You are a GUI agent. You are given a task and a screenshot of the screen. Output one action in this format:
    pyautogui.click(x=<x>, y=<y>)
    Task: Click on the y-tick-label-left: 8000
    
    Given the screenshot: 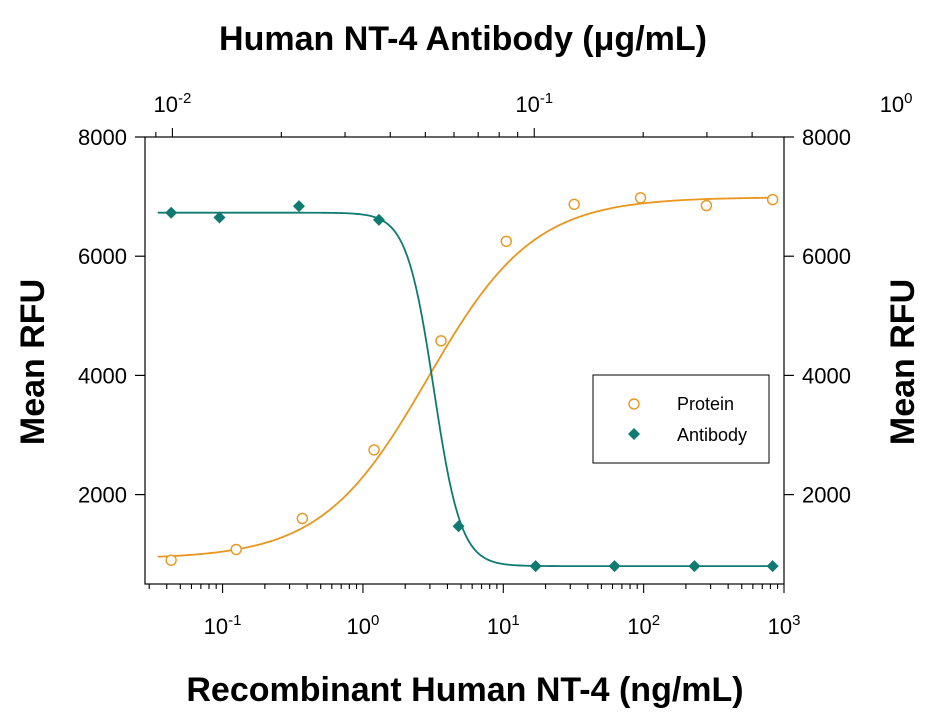 What is the action you would take?
    pyautogui.click(x=102, y=137)
    